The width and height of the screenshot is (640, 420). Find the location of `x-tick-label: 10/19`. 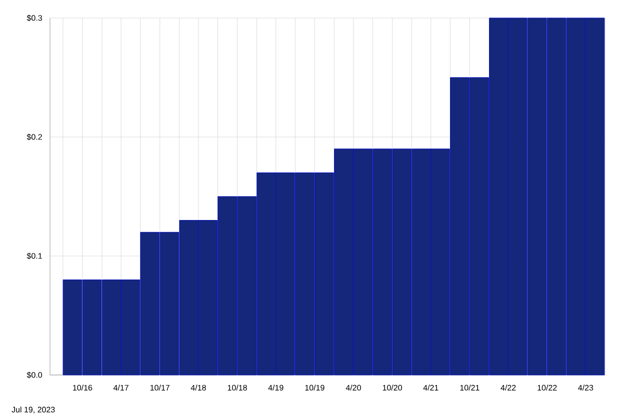

x-tick-label: 10/19 is located at coordinates (314, 387).